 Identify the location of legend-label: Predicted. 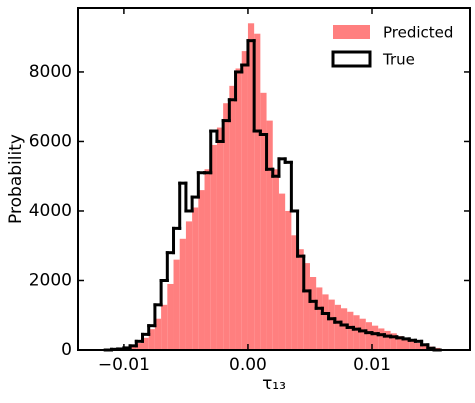
(418, 33).